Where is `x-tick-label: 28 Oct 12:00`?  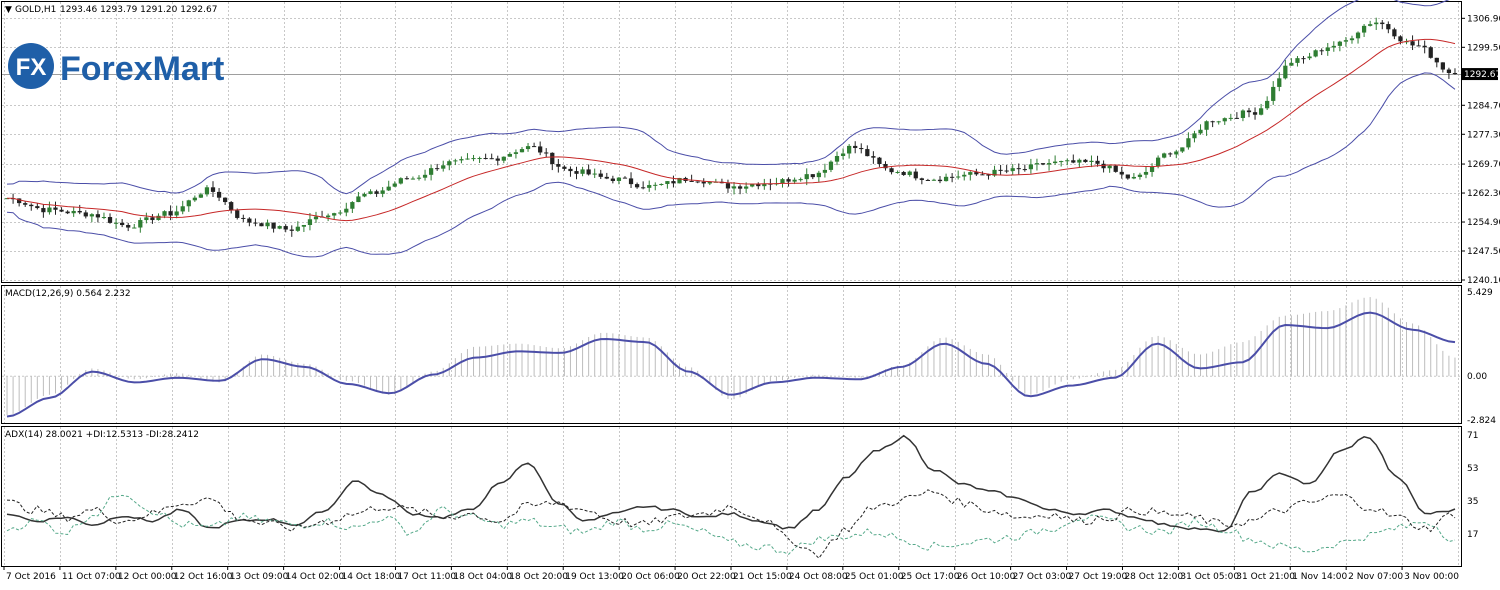 x-tick-label: 28 Oct 12:00 is located at coordinates (1153, 577).